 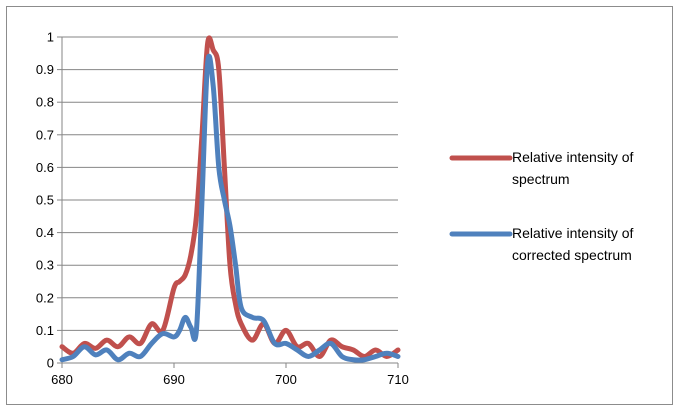 What do you see at coordinates (174, 379) in the screenshot?
I see `x-tick-label: 690` at bounding box center [174, 379].